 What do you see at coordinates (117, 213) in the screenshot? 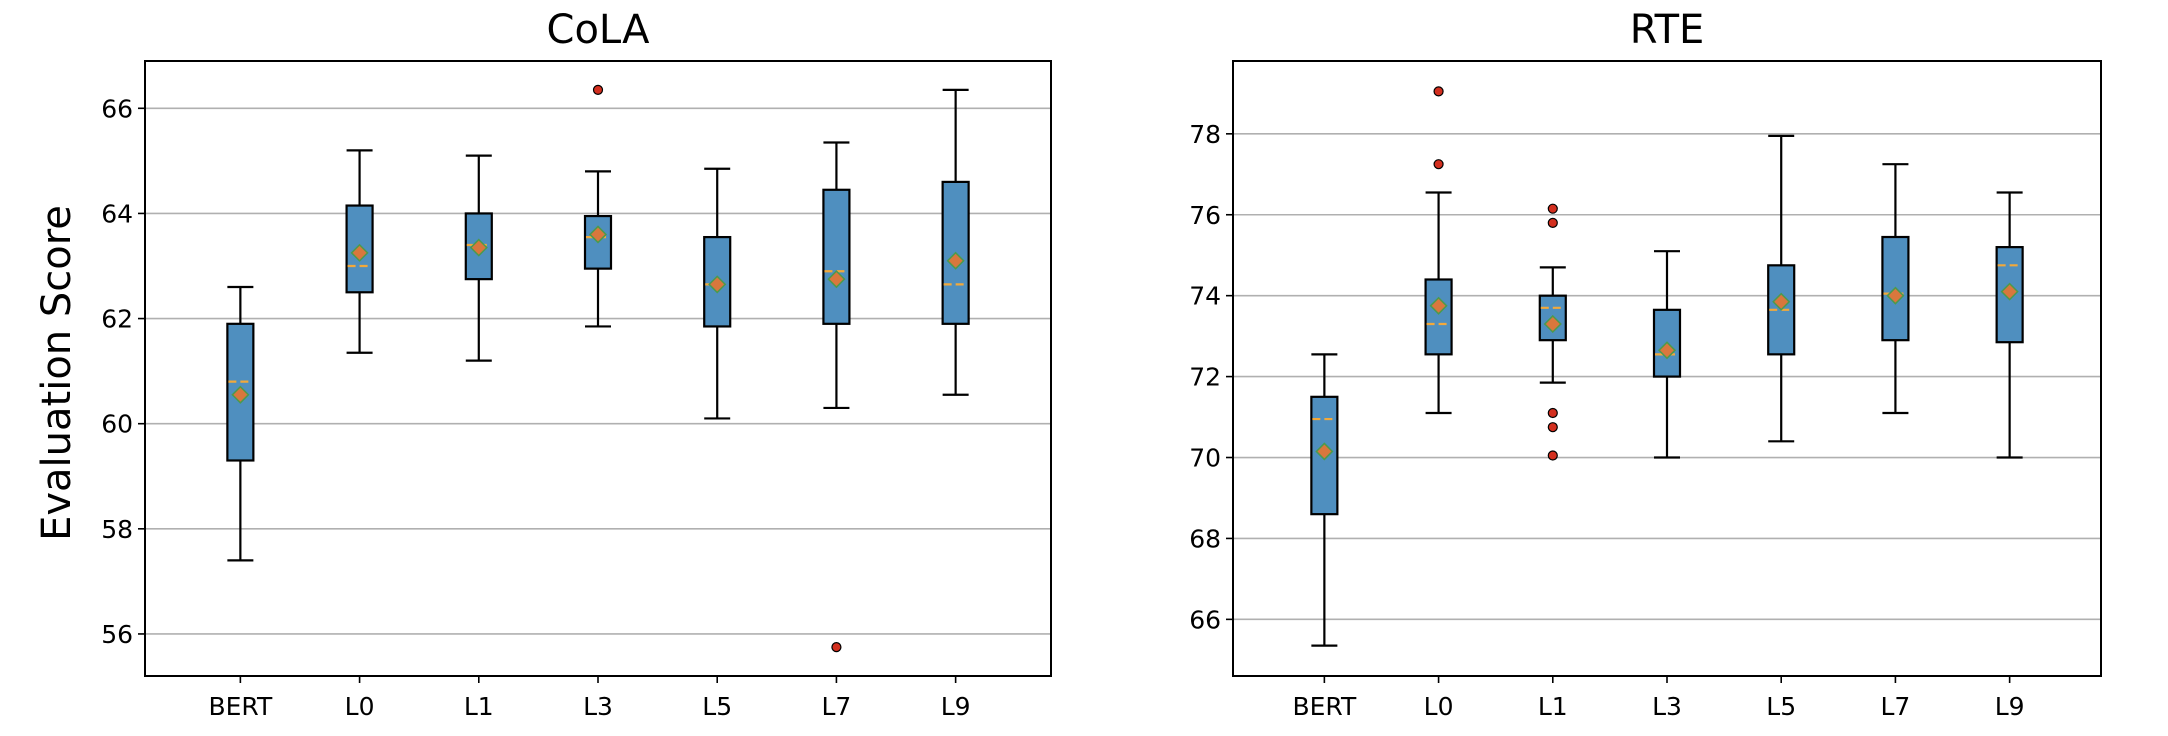
I see `y-tick-label: 64` at bounding box center [117, 213].